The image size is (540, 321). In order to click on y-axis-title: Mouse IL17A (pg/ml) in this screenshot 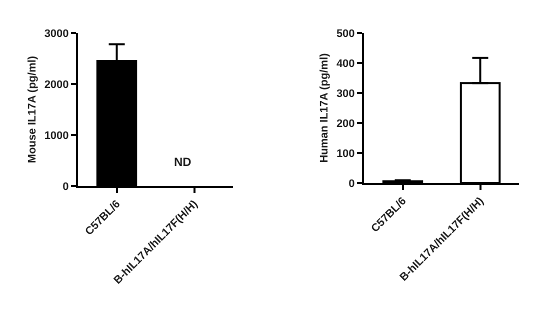, I will do `click(32, 110)`.